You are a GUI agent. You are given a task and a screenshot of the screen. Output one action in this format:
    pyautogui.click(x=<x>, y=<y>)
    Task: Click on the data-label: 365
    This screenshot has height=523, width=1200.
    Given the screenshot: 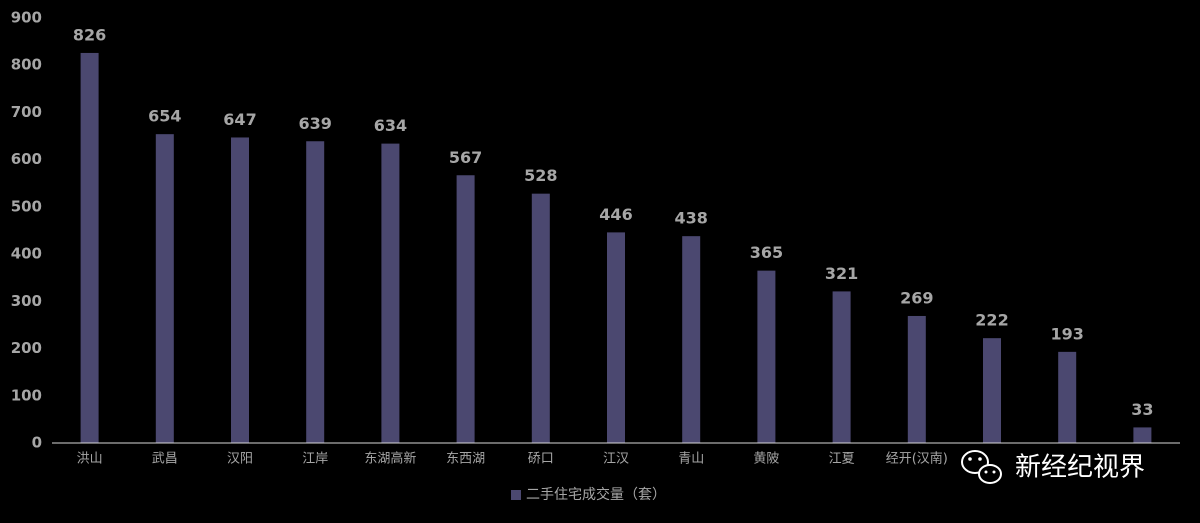 What is the action you would take?
    pyautogui.click(x=766, y=252)
    